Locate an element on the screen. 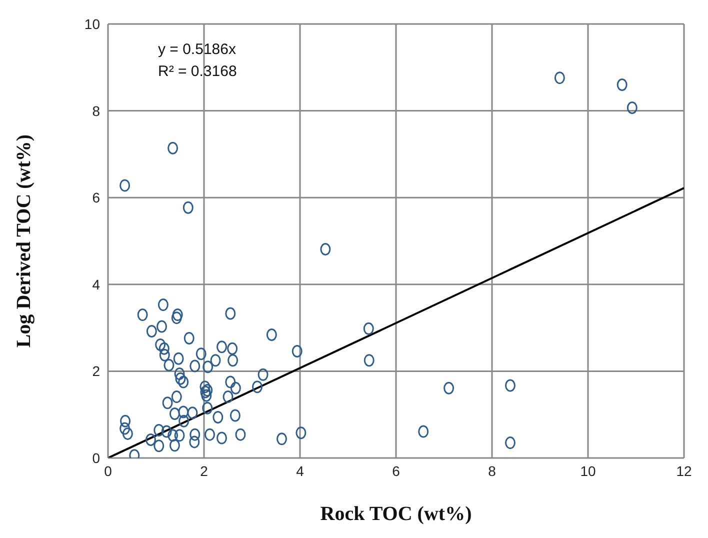 The width and height of the screenshot is (708, 538). x-tick-label: 10 is located at coordinates (588, 470).